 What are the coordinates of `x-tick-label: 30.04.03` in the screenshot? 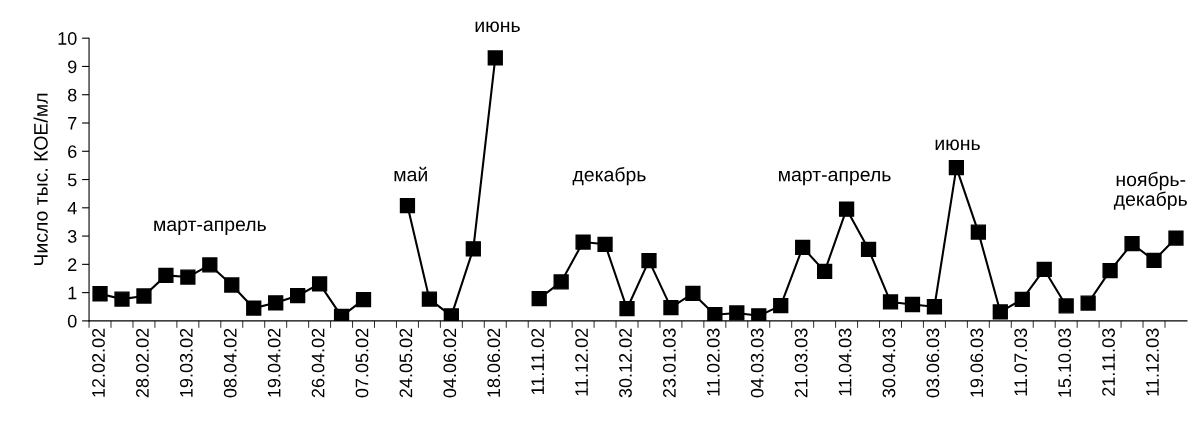 It's located at (889, 363).